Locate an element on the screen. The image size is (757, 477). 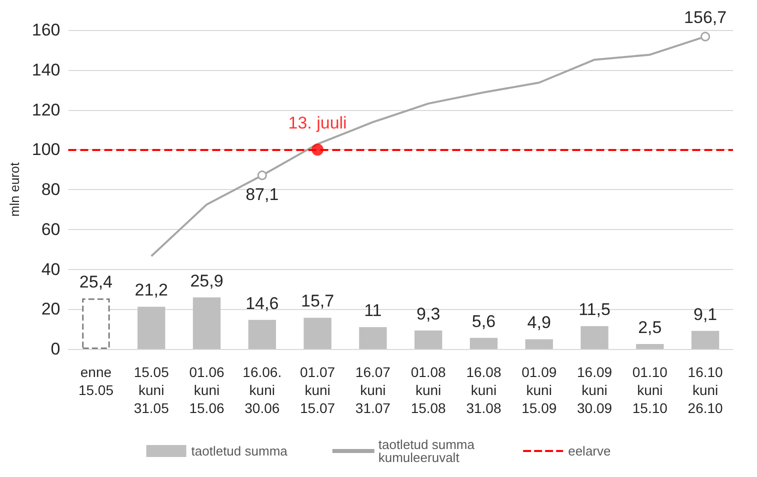
data-label: 5,6 is located at coordinates (484, 321).